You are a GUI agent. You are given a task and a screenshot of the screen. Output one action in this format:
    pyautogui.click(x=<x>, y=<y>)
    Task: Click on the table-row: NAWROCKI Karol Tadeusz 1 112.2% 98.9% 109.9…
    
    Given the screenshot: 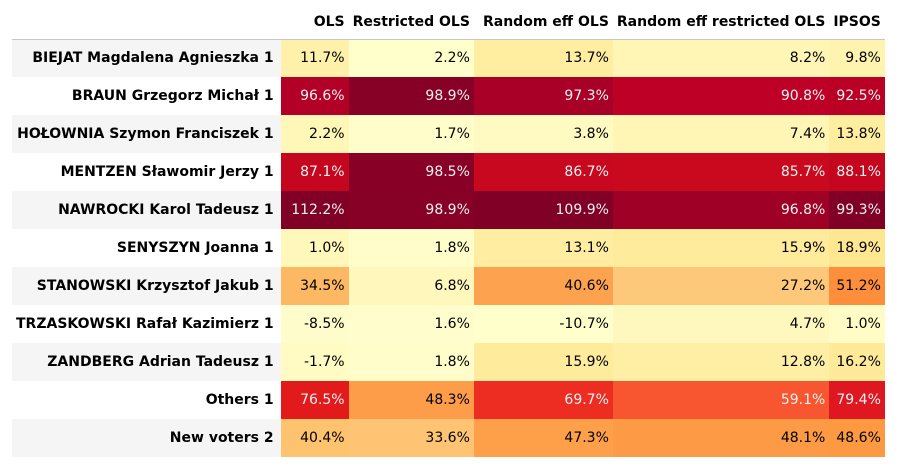 What is the action you would take?
    pyautogui.click(x=448, y=210)
    